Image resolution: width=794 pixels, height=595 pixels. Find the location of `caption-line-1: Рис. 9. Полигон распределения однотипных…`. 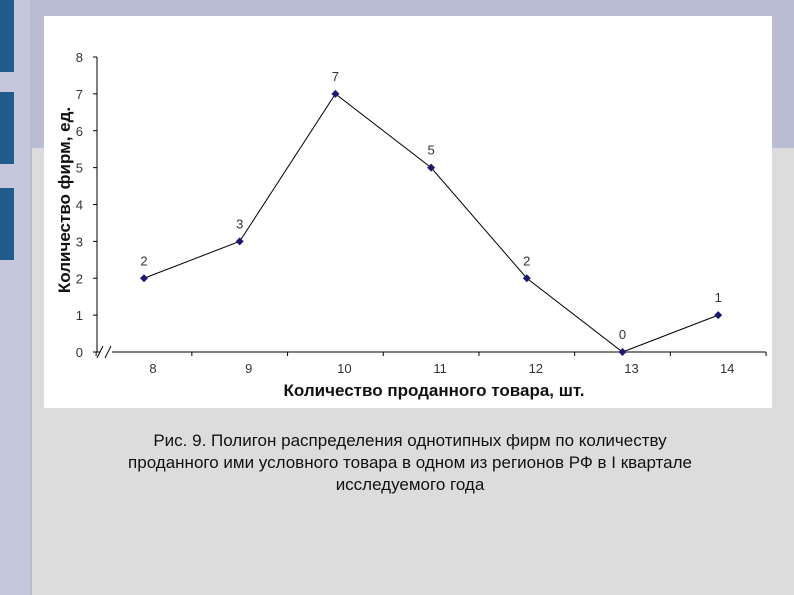

caption-line-1: Рис. 9. Полигон распределения однотипных… is located at coordinates (410, 440).